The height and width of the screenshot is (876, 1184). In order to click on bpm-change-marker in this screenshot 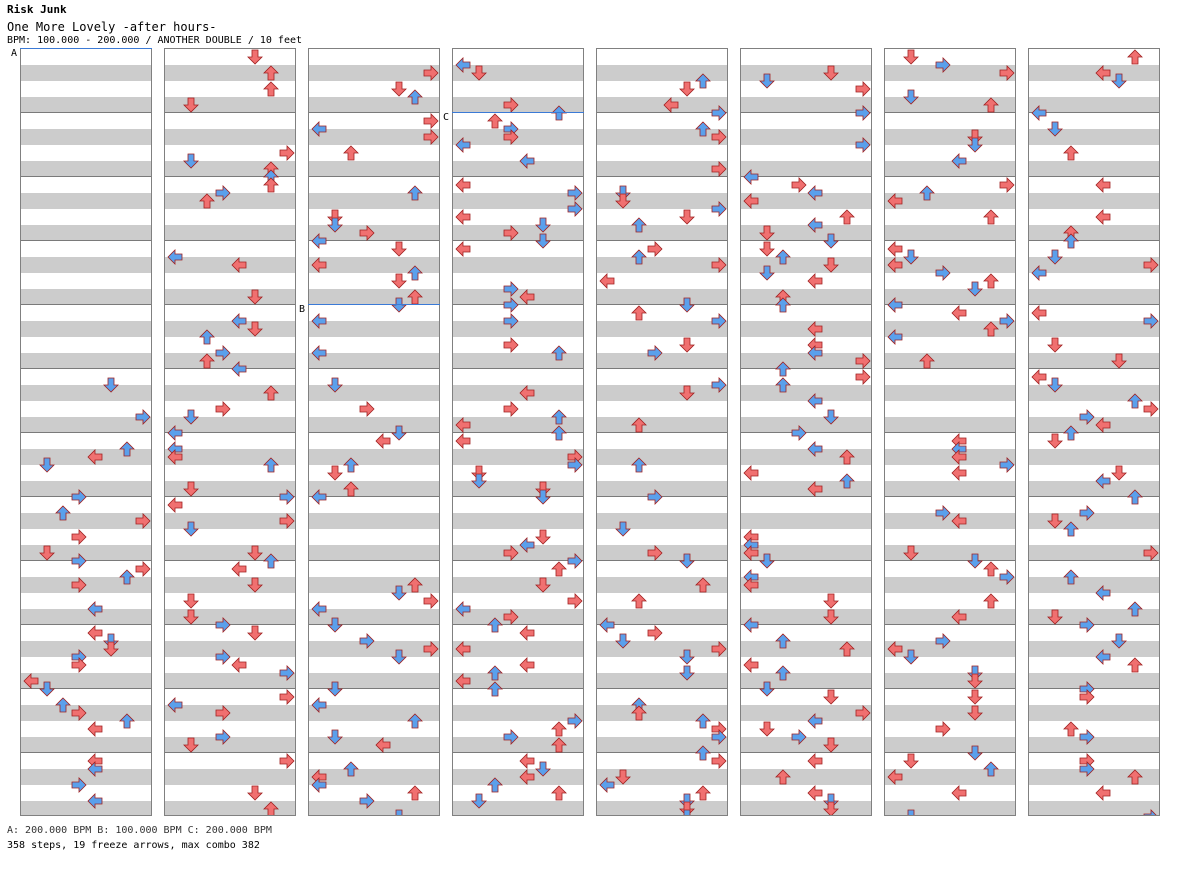, I will do `click(374, 304)`.